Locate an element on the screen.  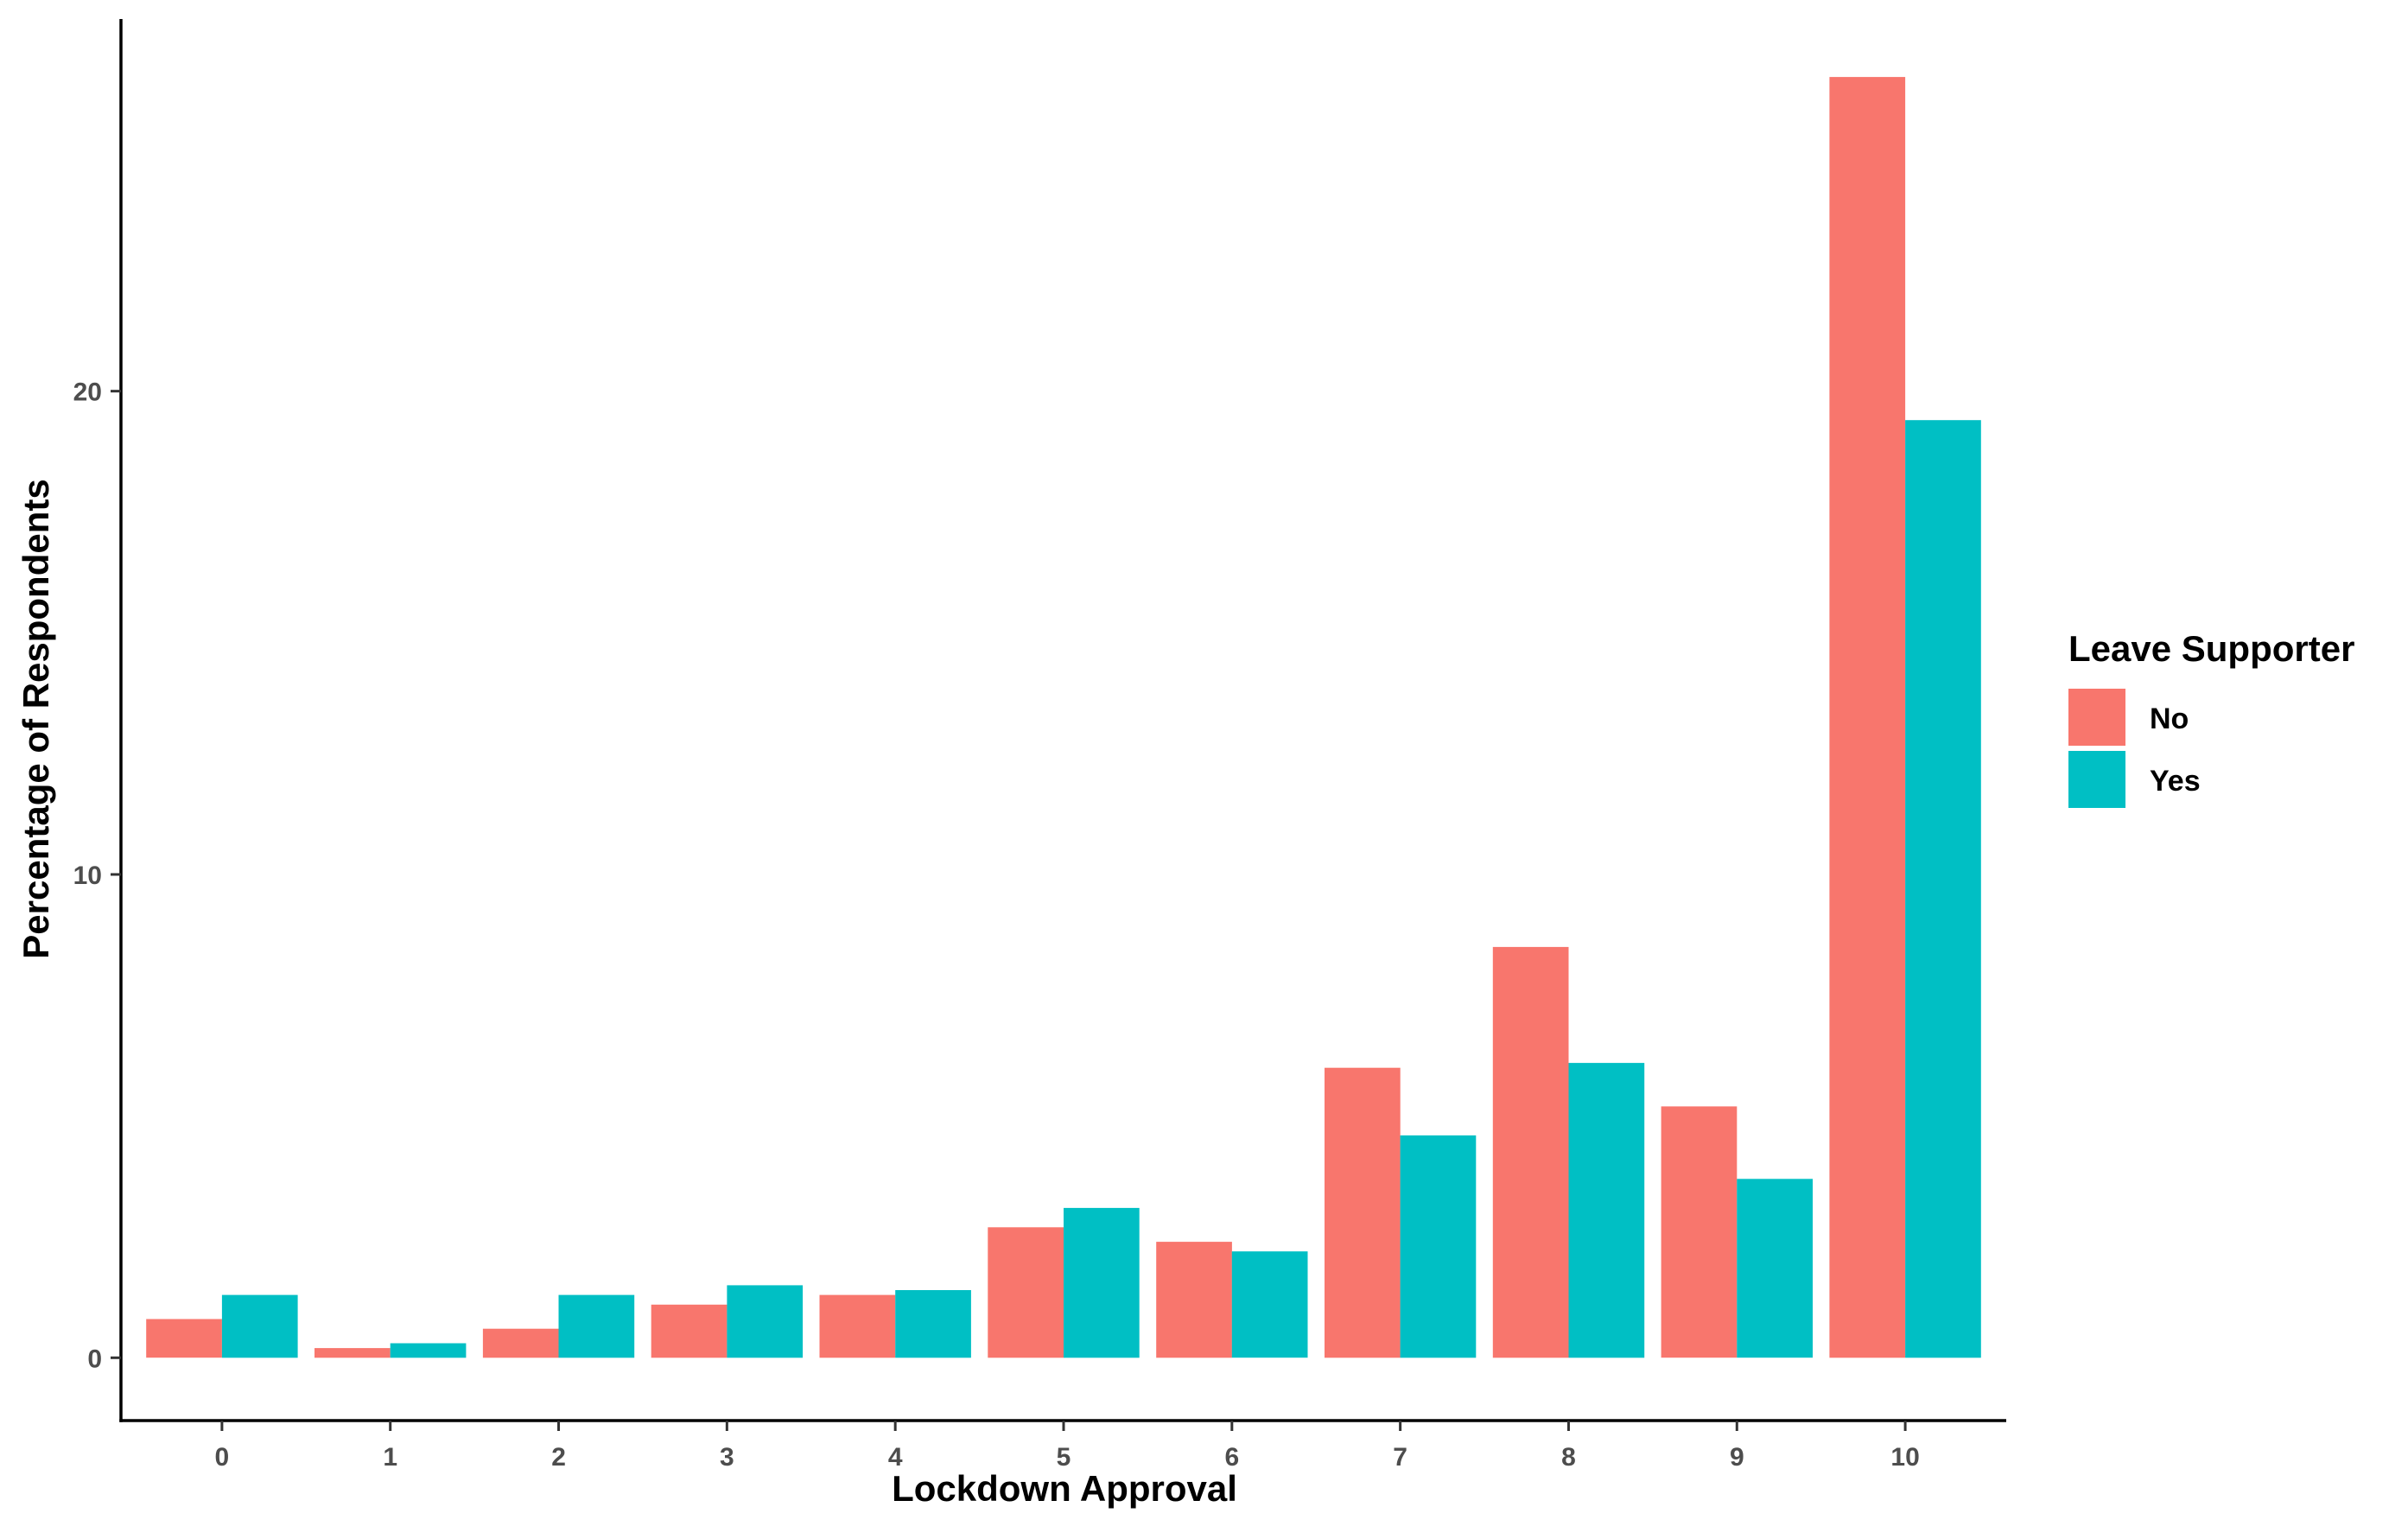
x-tick-label-8: 8 is located at coordinates (1568, 1457).